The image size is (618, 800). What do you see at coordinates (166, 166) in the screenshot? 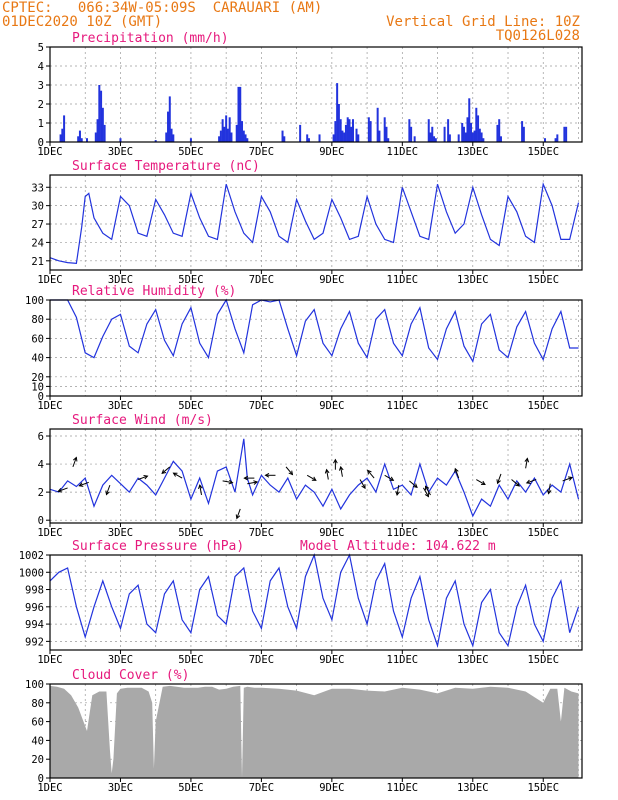
I see `panel-title: Surface Temperature (nC)` at bounding box center [166, 166].